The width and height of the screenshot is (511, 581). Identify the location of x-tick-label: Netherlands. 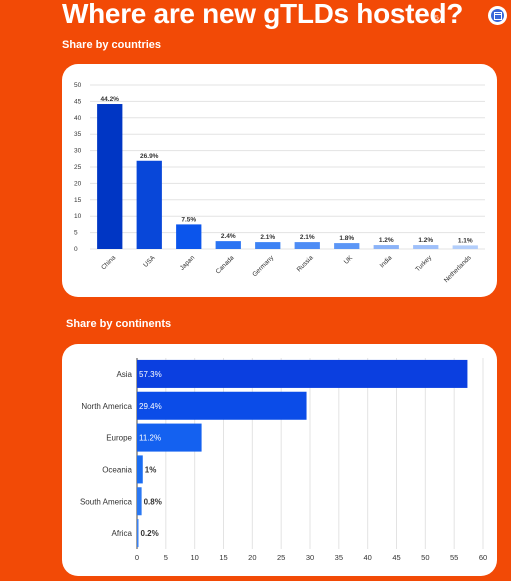
(458, 269).